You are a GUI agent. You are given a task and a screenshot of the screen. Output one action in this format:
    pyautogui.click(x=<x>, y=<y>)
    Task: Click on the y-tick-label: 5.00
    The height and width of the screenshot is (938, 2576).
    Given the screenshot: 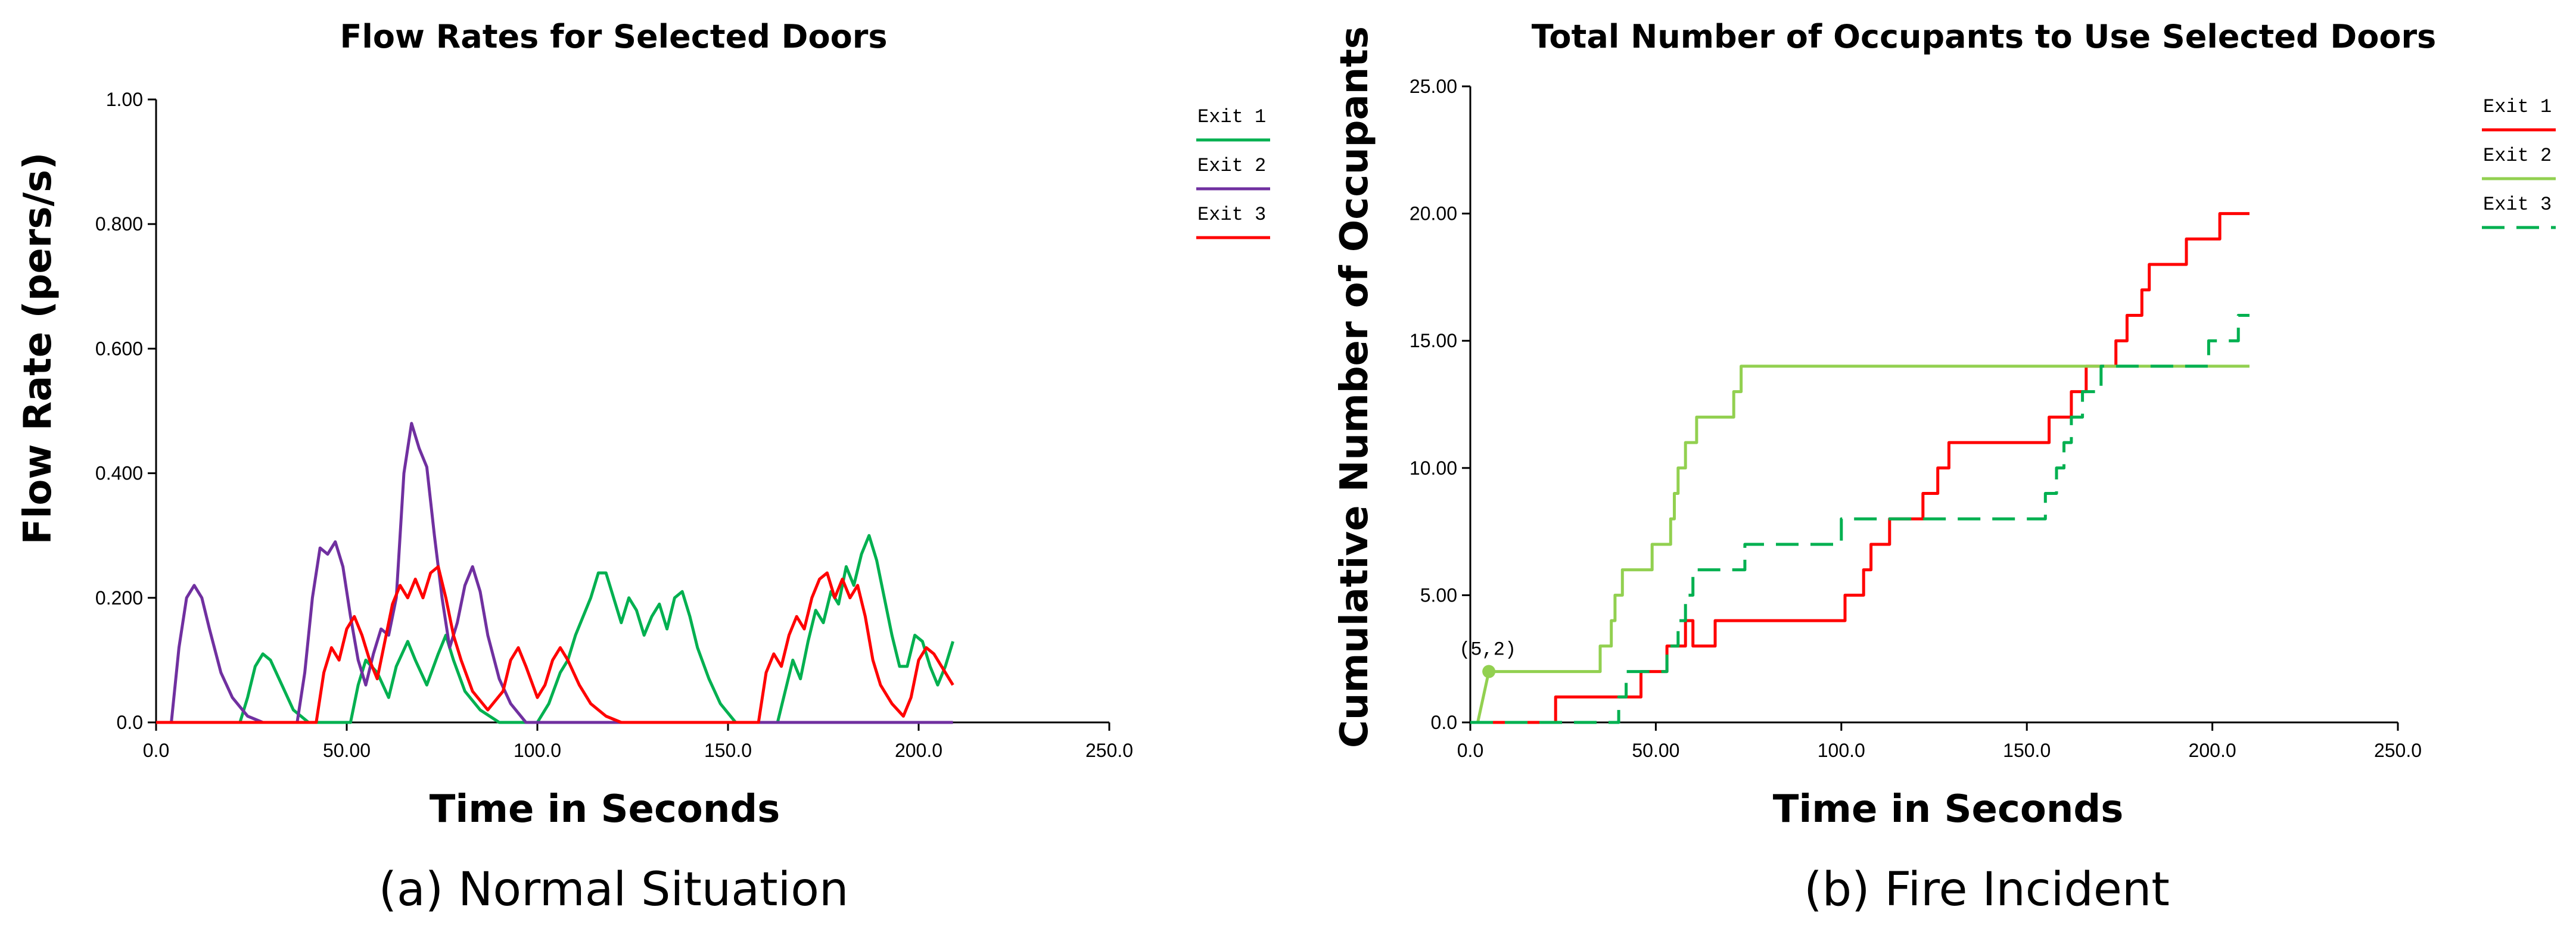 What is the action you would take?
    pyautogui.click(x=1438, y=595)
    